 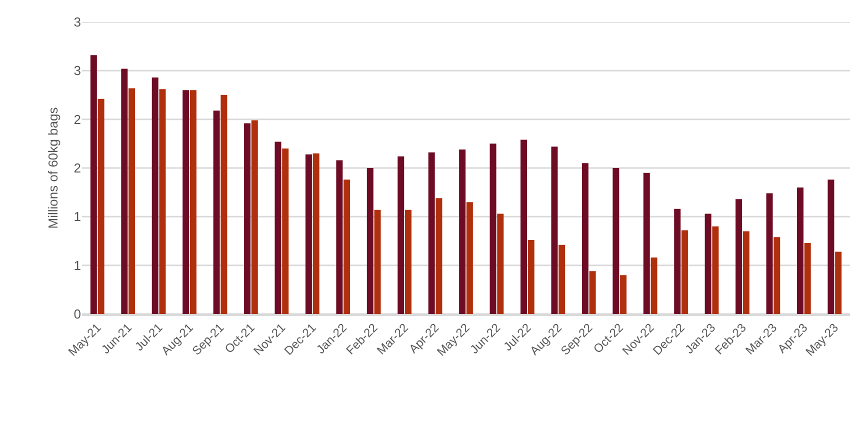 I want to click on y-axis-title: Millions of 60kg bags, so click(x=53, y=167).